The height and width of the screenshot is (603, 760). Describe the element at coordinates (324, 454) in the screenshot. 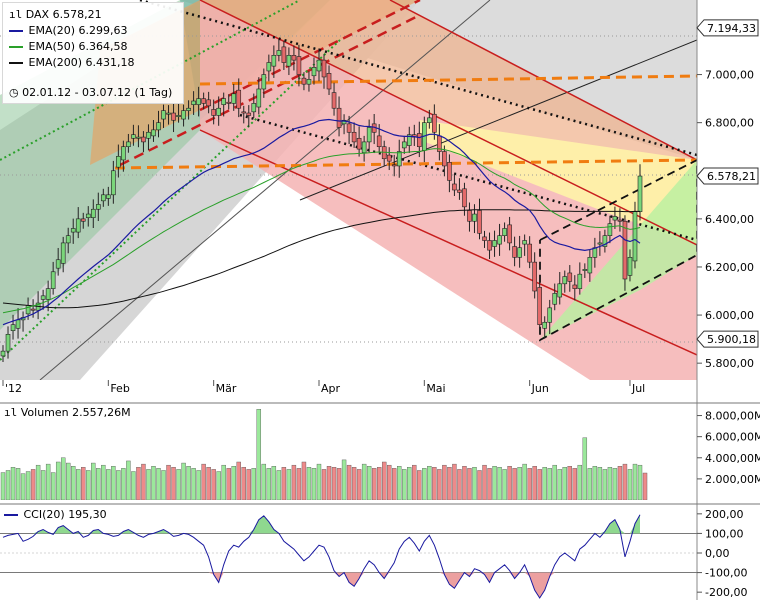

I see `volume-layer` at that location.